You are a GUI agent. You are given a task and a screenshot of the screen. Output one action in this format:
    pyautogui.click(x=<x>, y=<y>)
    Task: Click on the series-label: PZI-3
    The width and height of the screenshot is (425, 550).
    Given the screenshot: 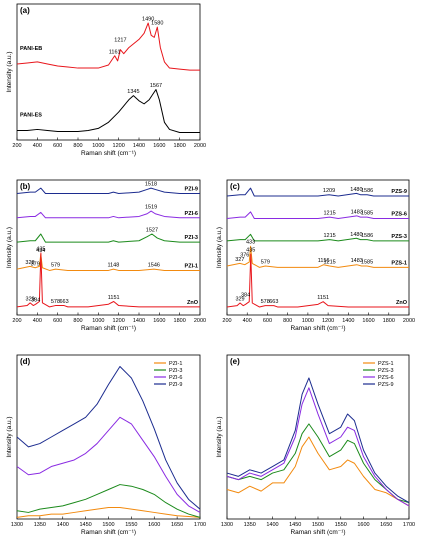 What is the action you would take?
    pyautogui.click(x=191, y=238)
    